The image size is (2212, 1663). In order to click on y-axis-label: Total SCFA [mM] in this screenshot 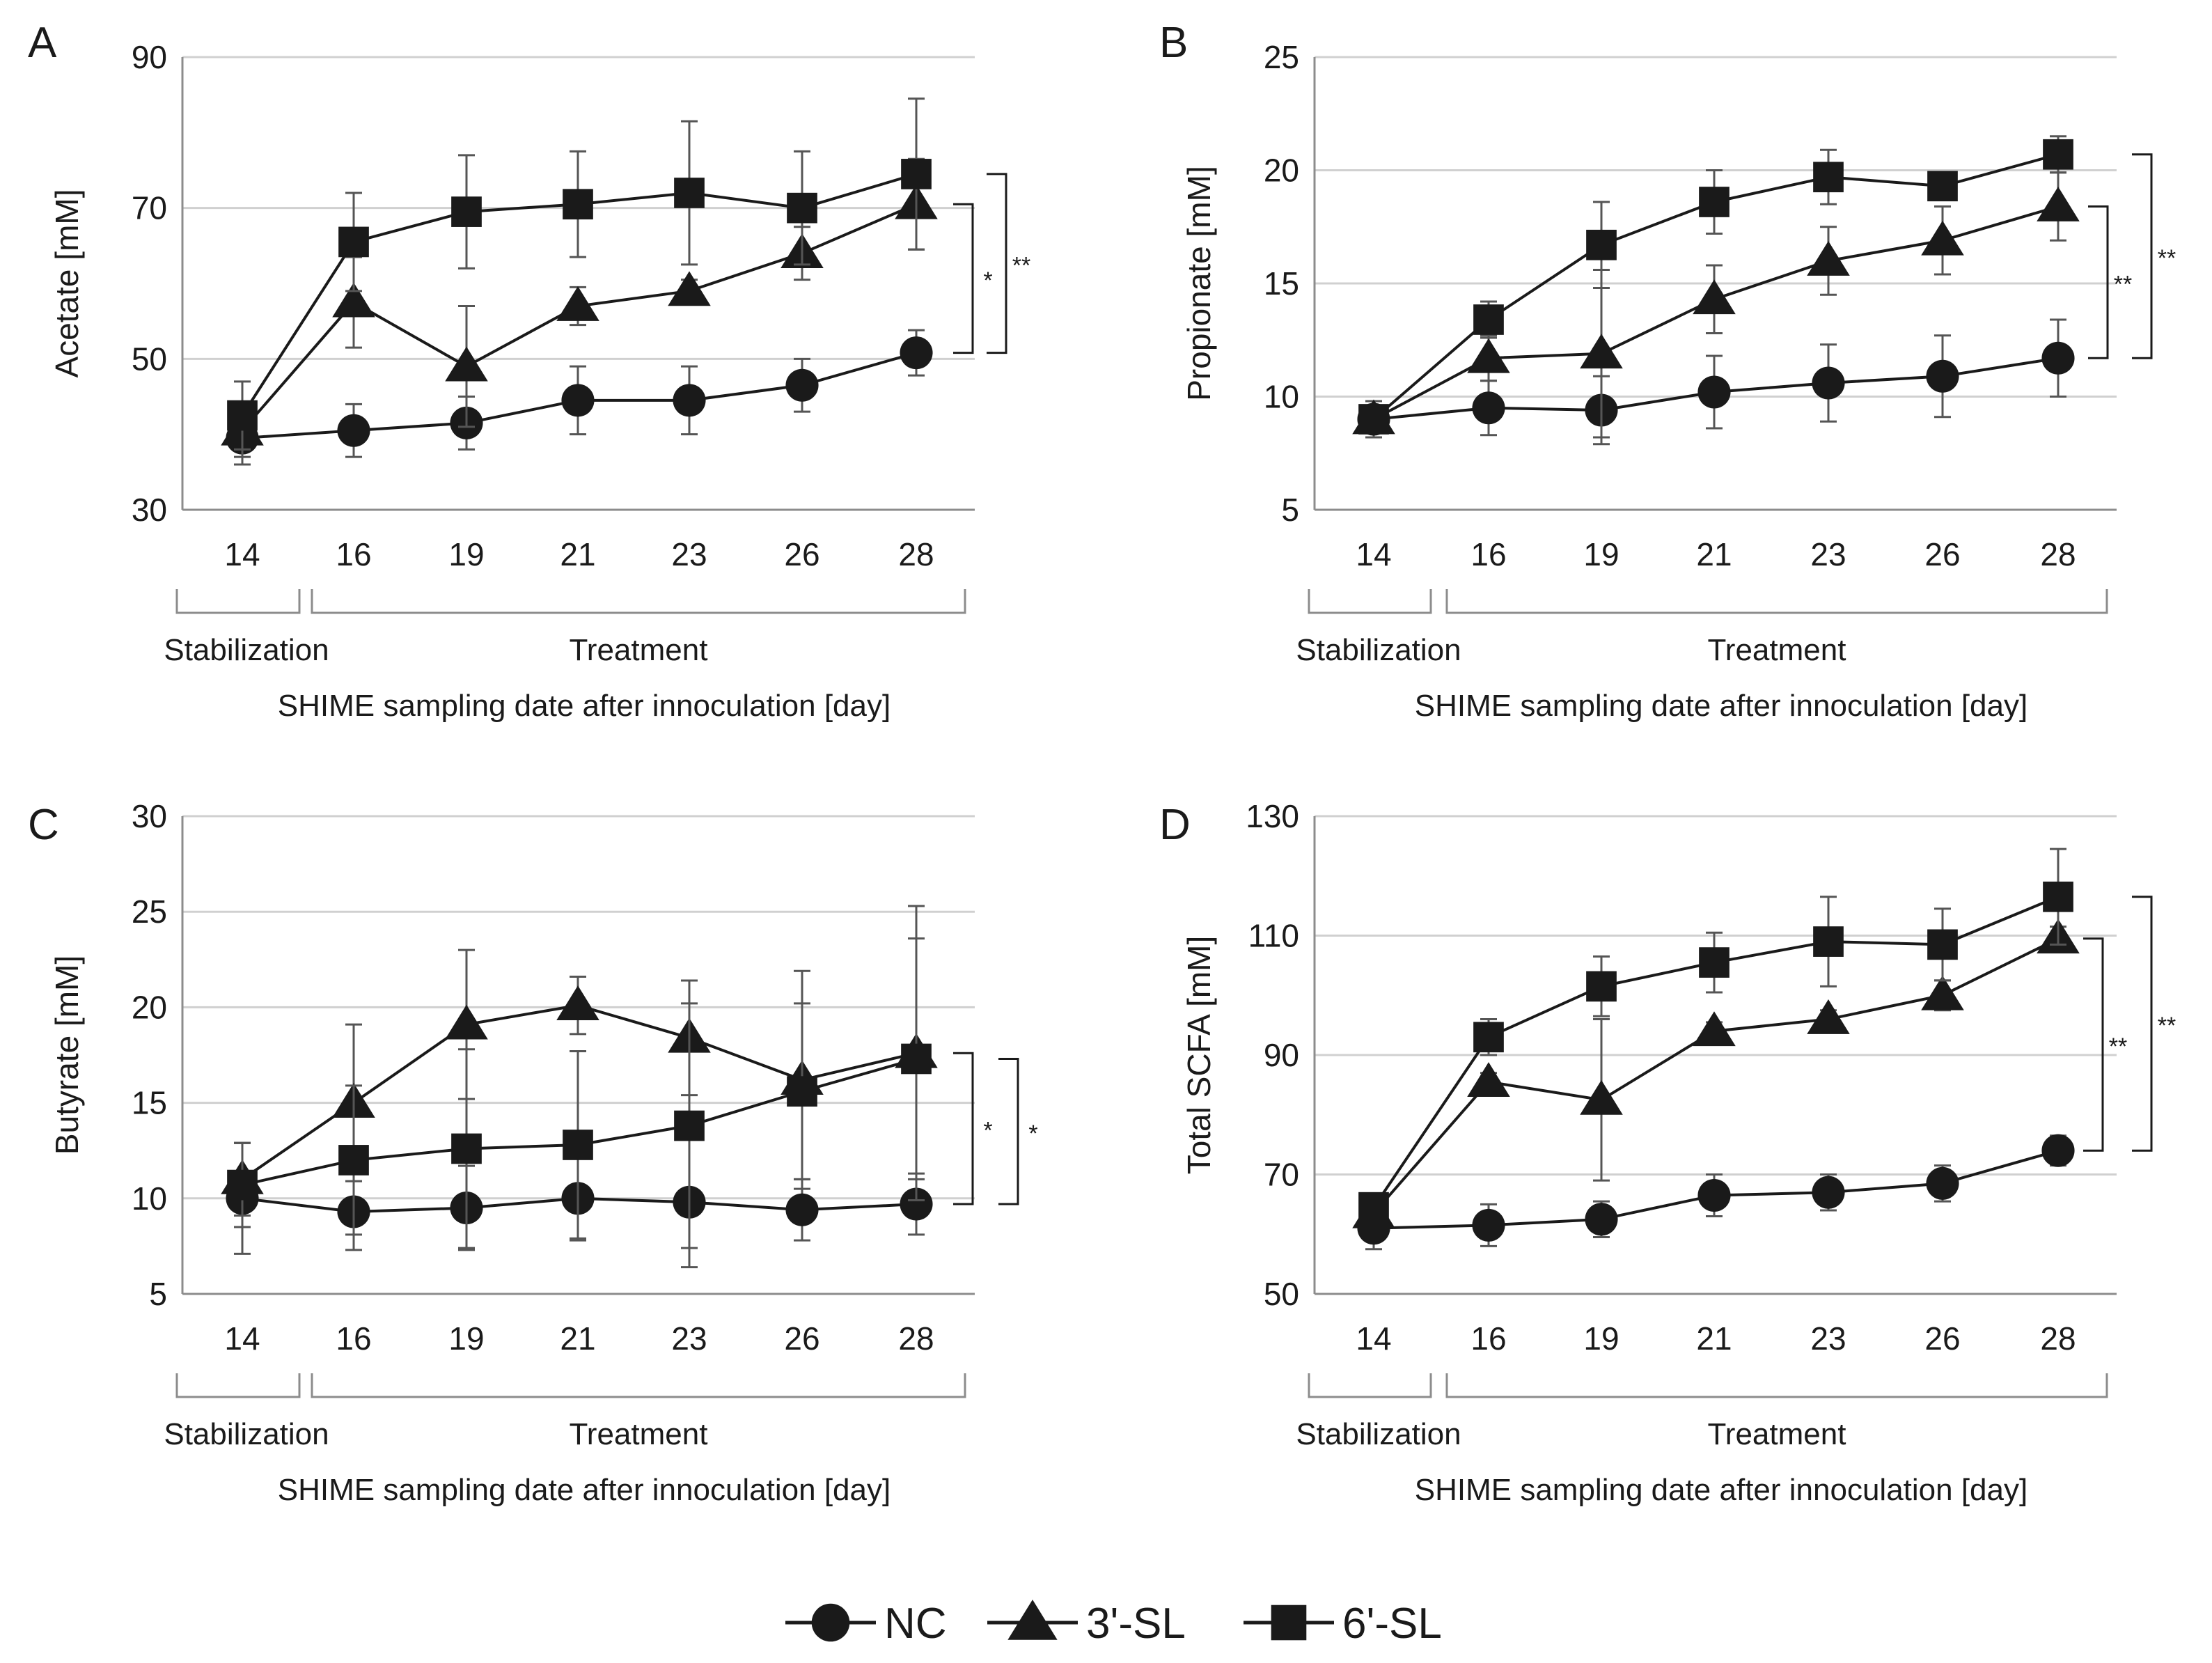, I will do `click(1199, 1055)`.